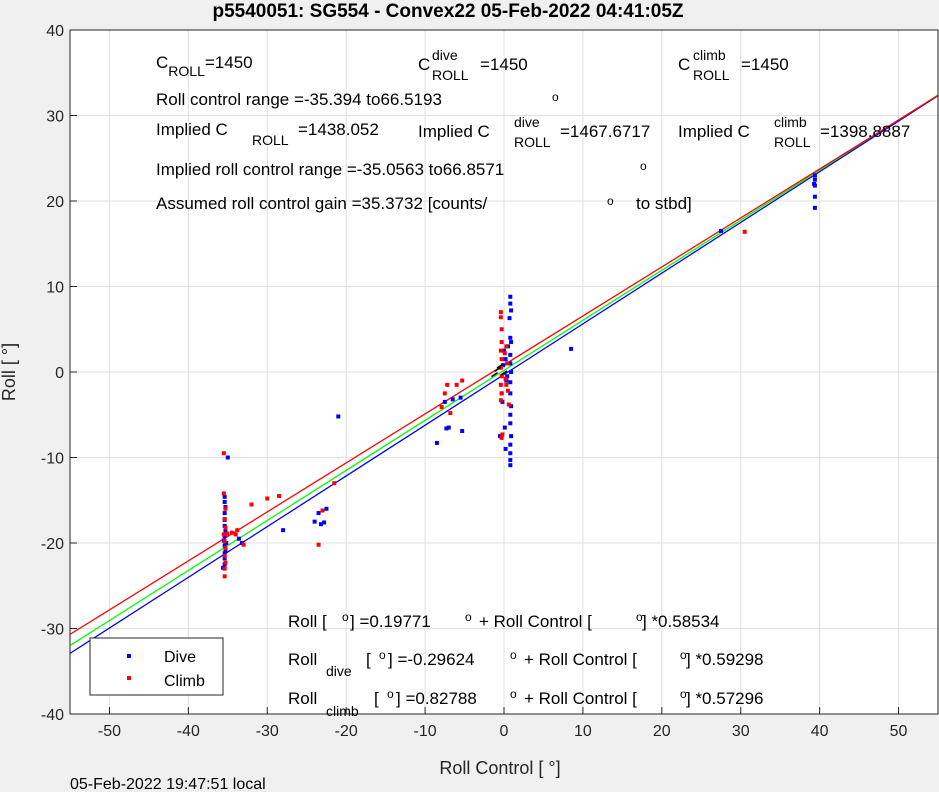  Describe the element at coordinates (681, 621) in the screenshot. I see `fit-all-d: ] *0.58534` at that location.